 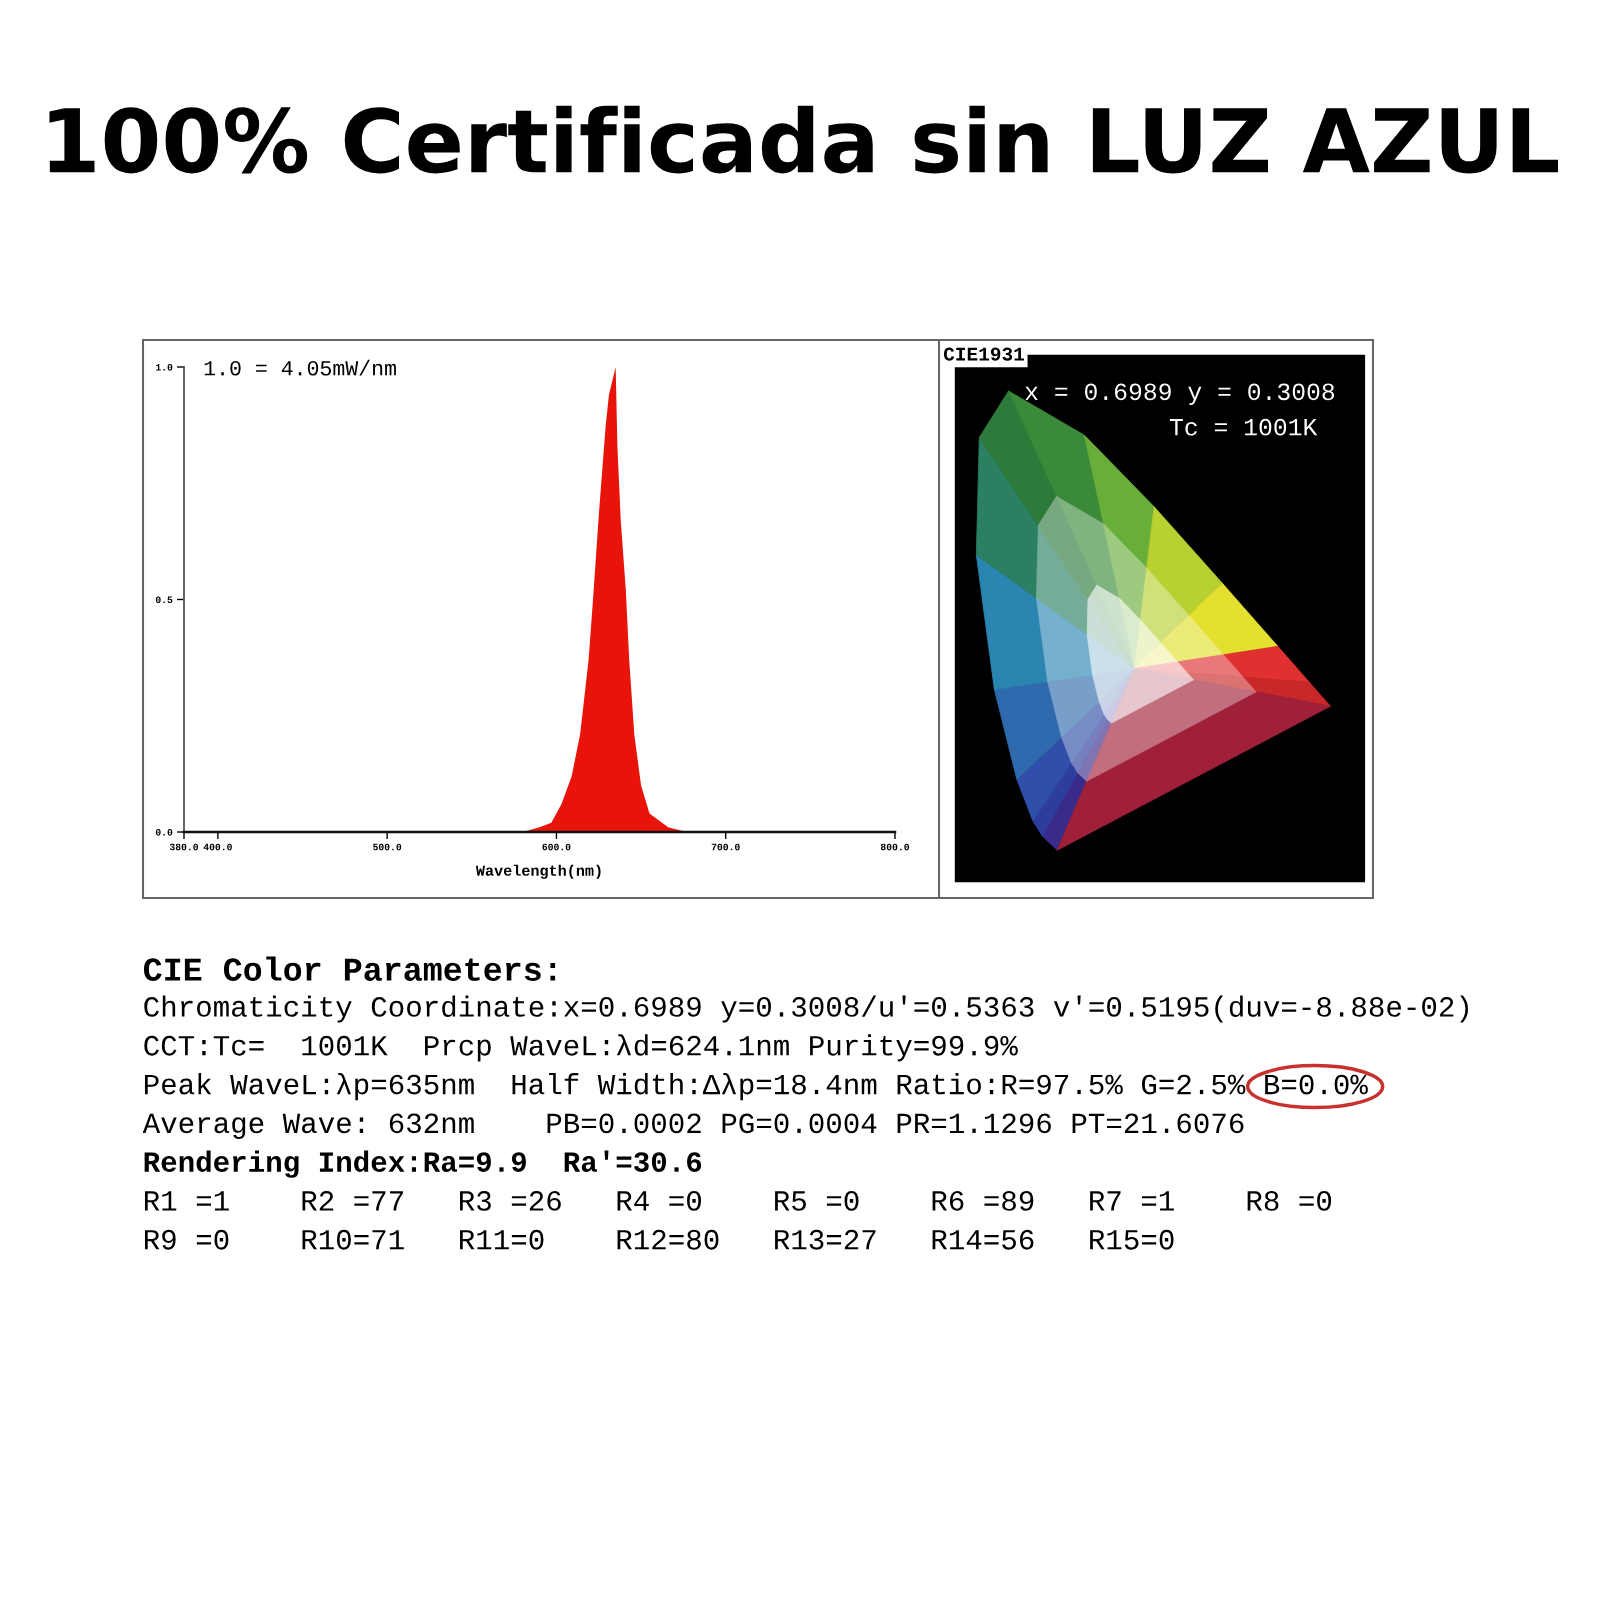 I want to click on x-tick-label: 400.0, so click(x=217, y=847).